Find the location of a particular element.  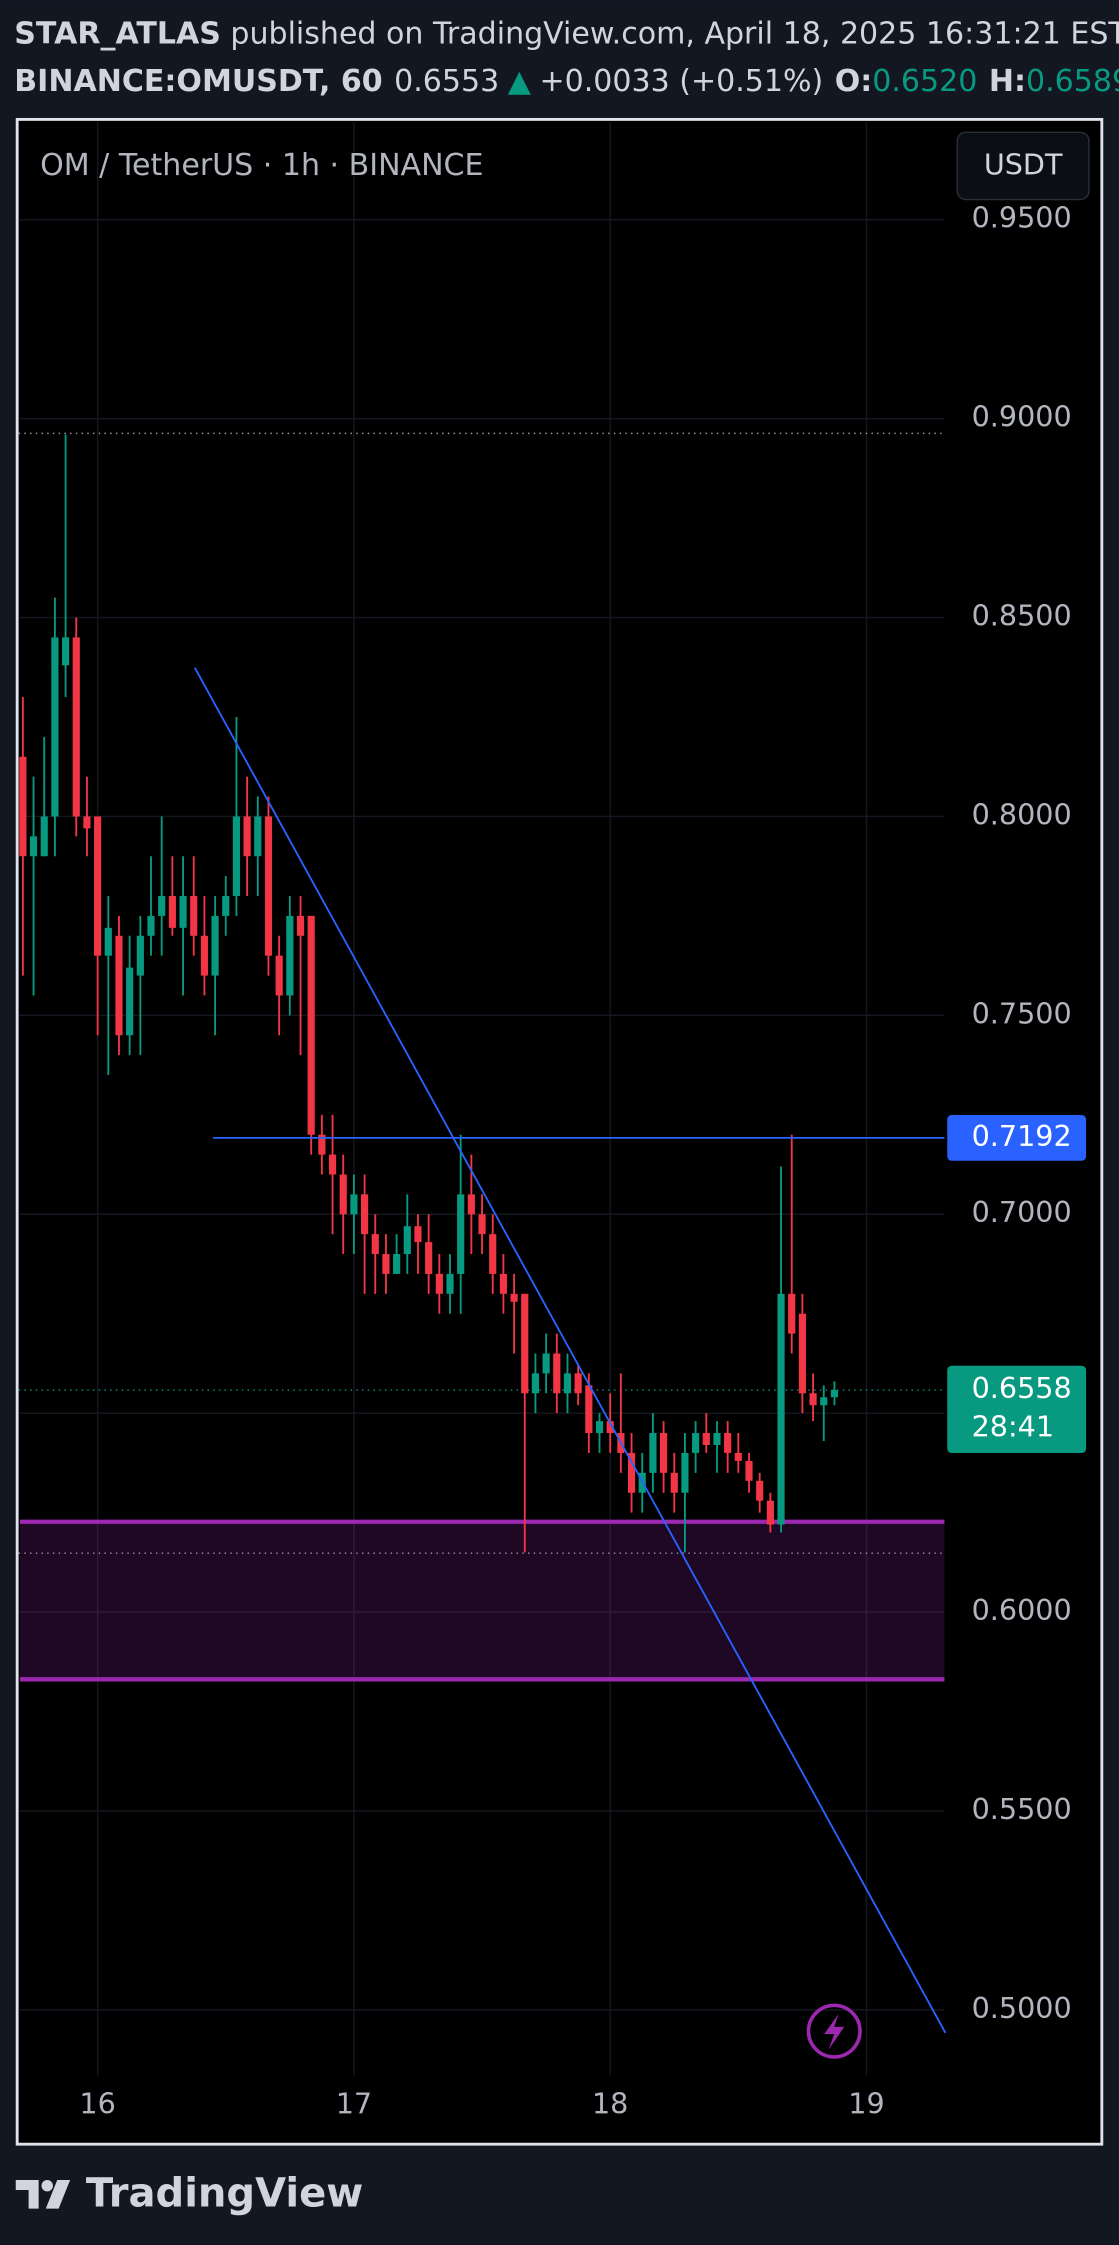

logo-shape is located at coordinates (27, 2194).